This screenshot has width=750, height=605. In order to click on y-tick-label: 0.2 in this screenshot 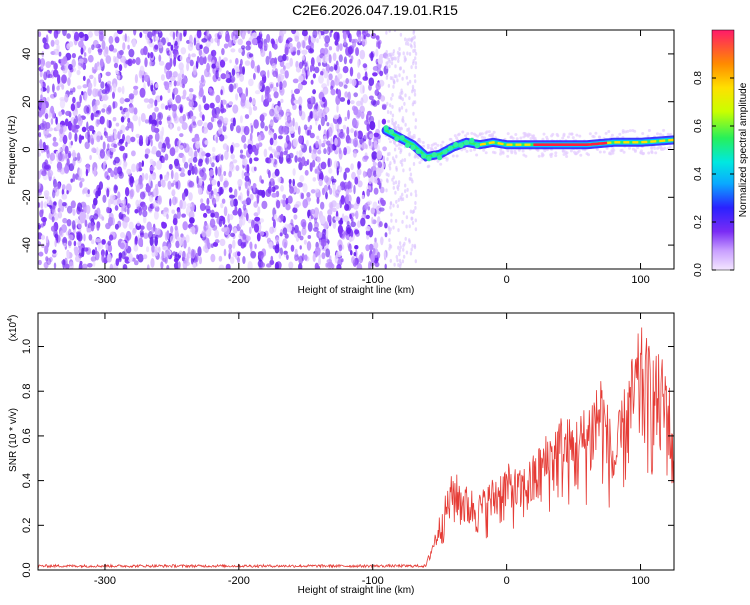, I will do `click(27, 525)`.